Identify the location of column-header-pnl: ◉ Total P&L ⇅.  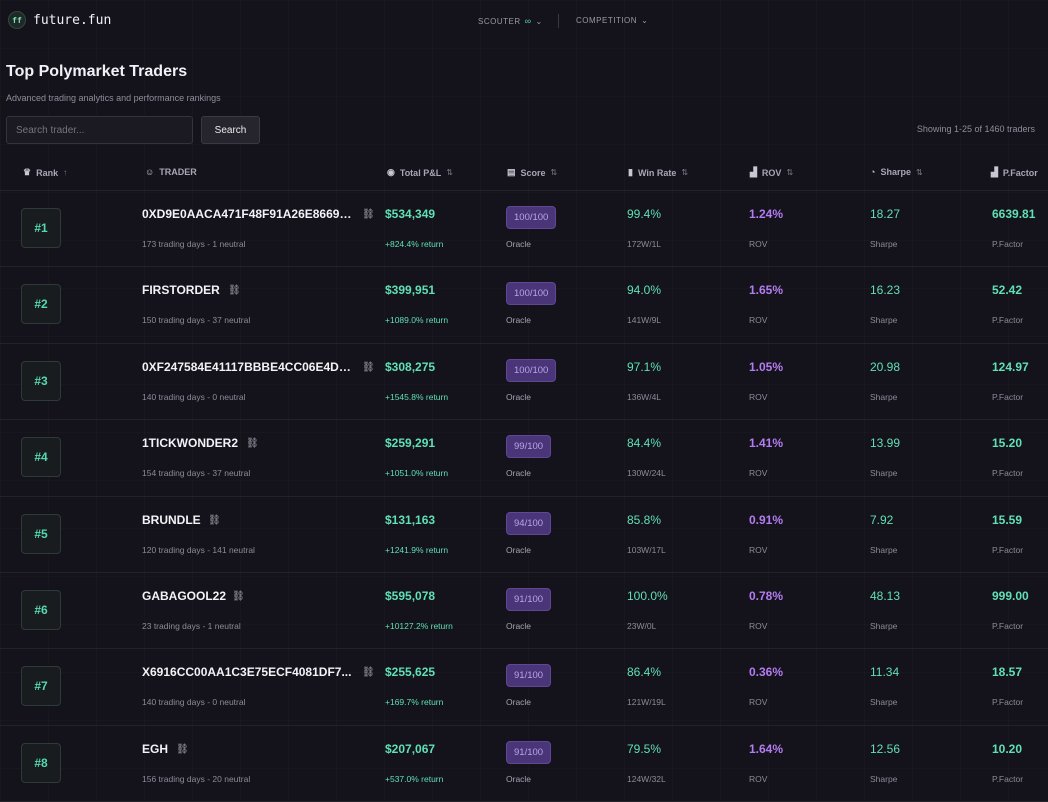
(420, 172).